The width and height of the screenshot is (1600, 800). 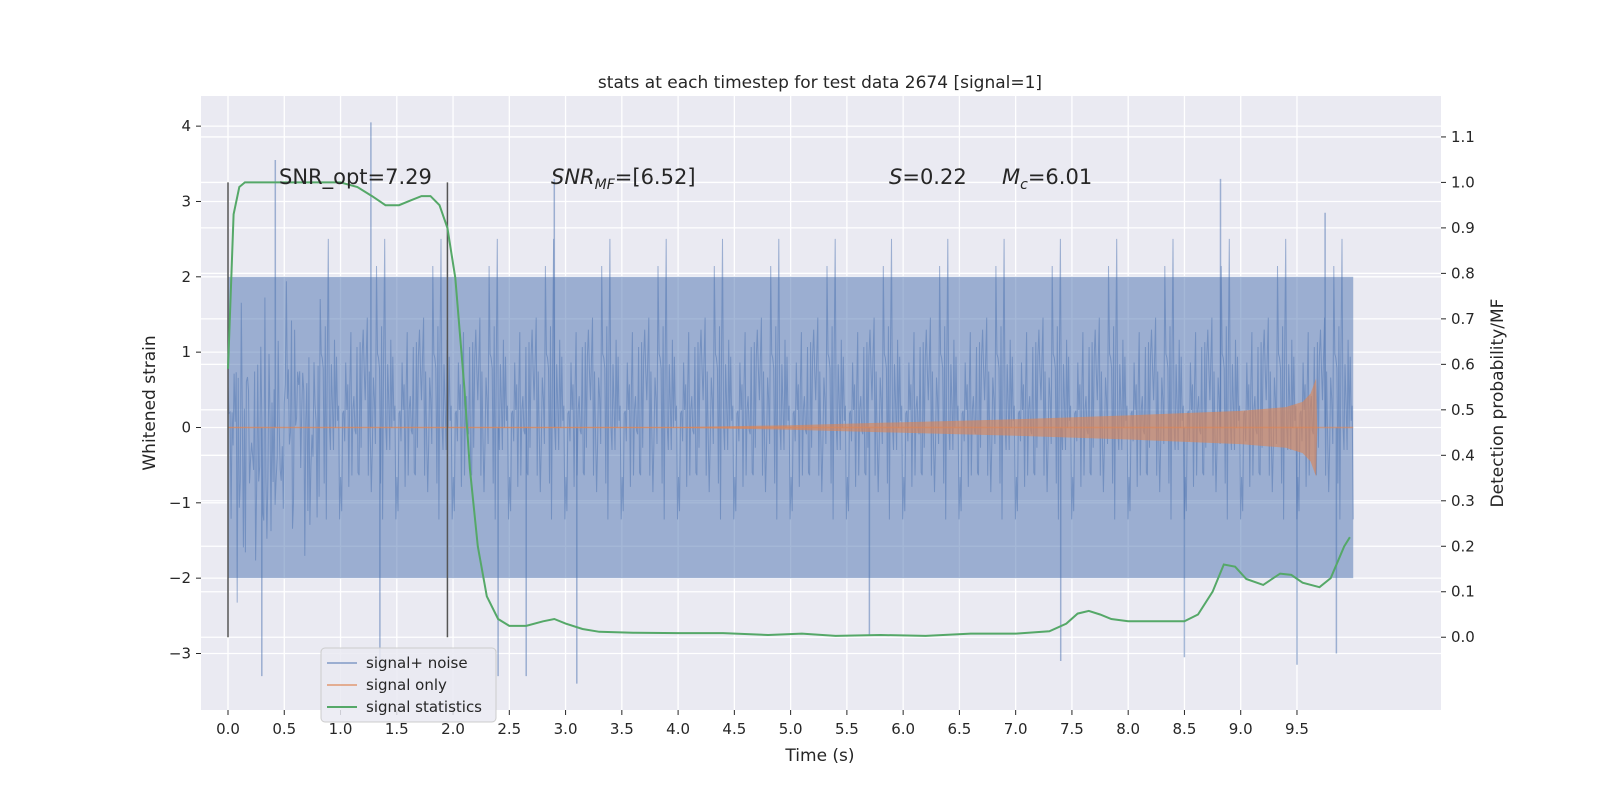 I want to click on y-tick-label-left: 4, so click(x=186, y=126).